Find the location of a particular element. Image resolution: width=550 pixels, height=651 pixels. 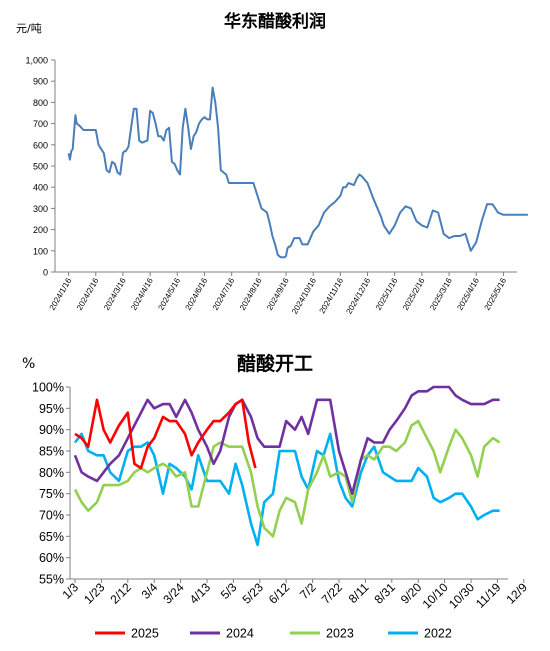

legend-label-2023: 2023 is located at coordinates (340, 634).